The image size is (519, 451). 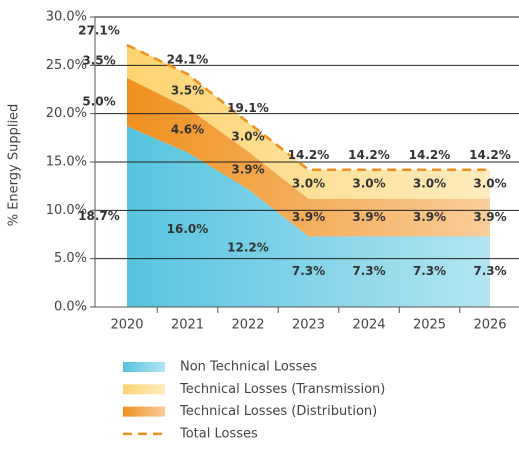 I want to click on y-tick-label: 30.0%, so click(x=66, y=17).